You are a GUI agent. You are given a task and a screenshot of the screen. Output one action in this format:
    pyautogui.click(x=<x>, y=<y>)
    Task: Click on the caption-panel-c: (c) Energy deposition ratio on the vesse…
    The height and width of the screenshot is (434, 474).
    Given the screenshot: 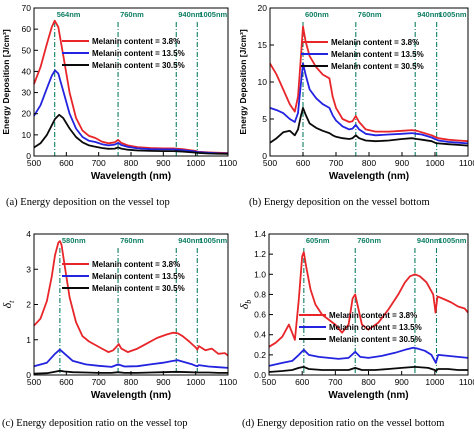 What is the action you would take?
    pyautogui.click(x=95, y=423)
    